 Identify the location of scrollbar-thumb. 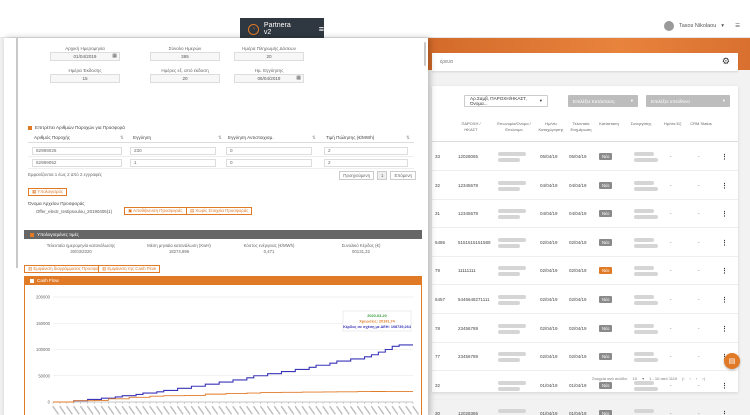
(425, 54).